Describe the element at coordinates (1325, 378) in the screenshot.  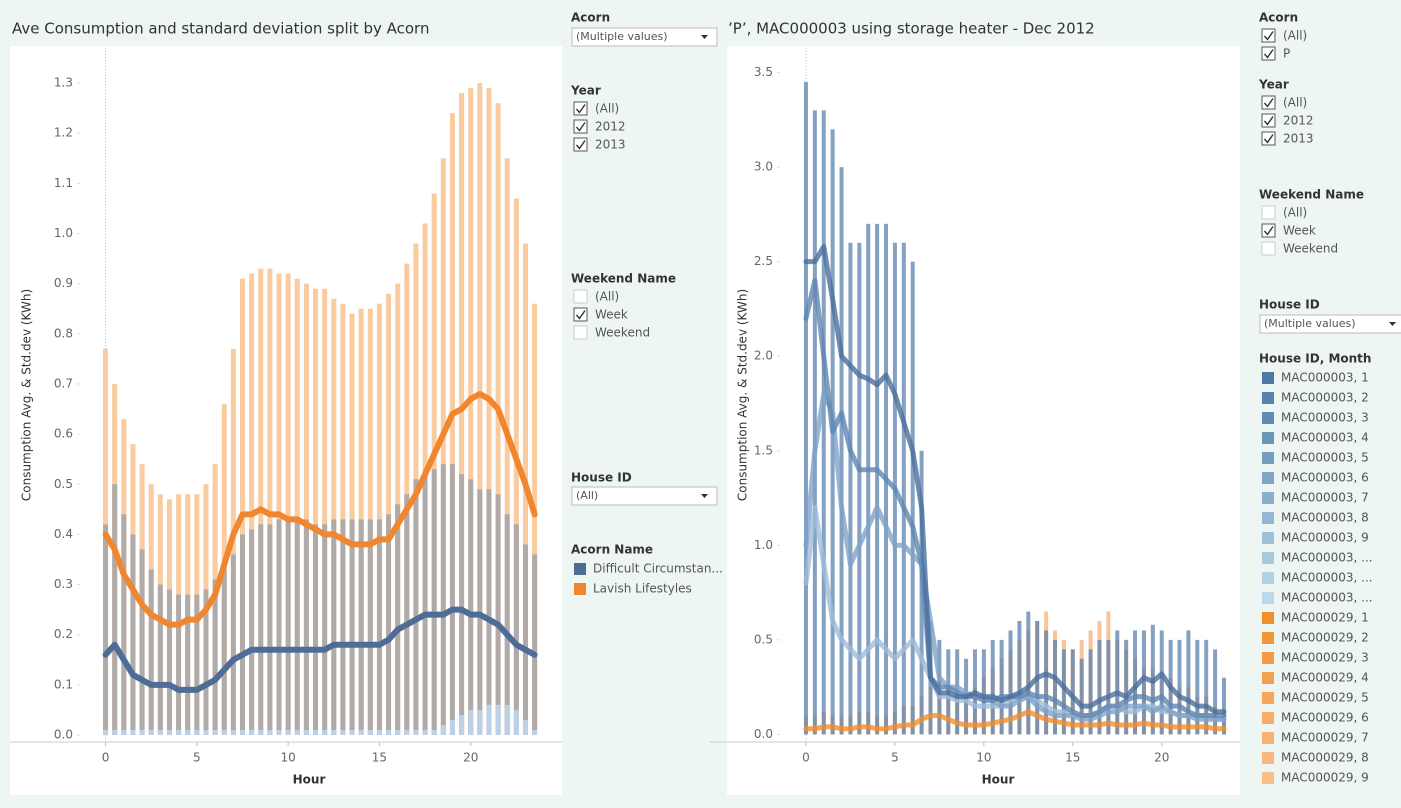
I see `legend-label: MAC000003, 1` at that location.